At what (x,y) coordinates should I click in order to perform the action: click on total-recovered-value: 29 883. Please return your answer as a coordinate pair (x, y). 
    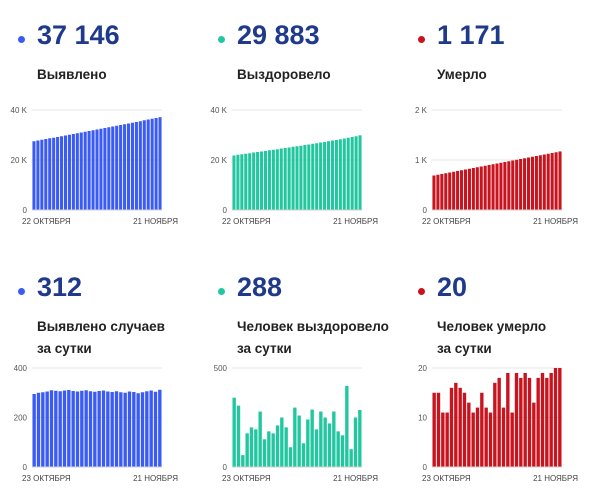
    Looking at the image, I should click on (278, 35).